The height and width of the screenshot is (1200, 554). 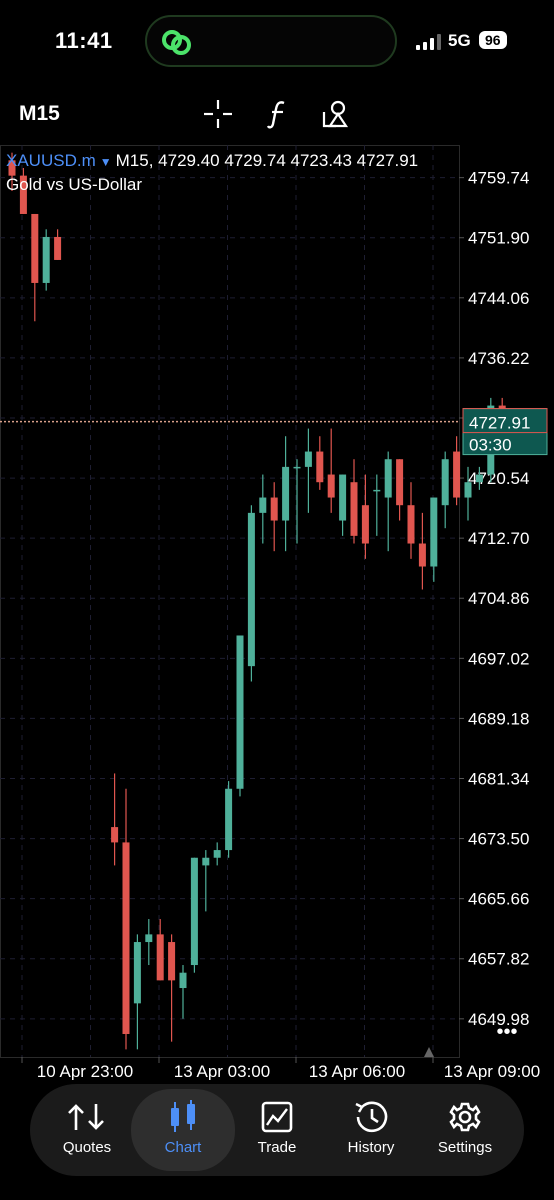 I want to click on price-axis-label: 4751.90, so click(x=498, y=238).